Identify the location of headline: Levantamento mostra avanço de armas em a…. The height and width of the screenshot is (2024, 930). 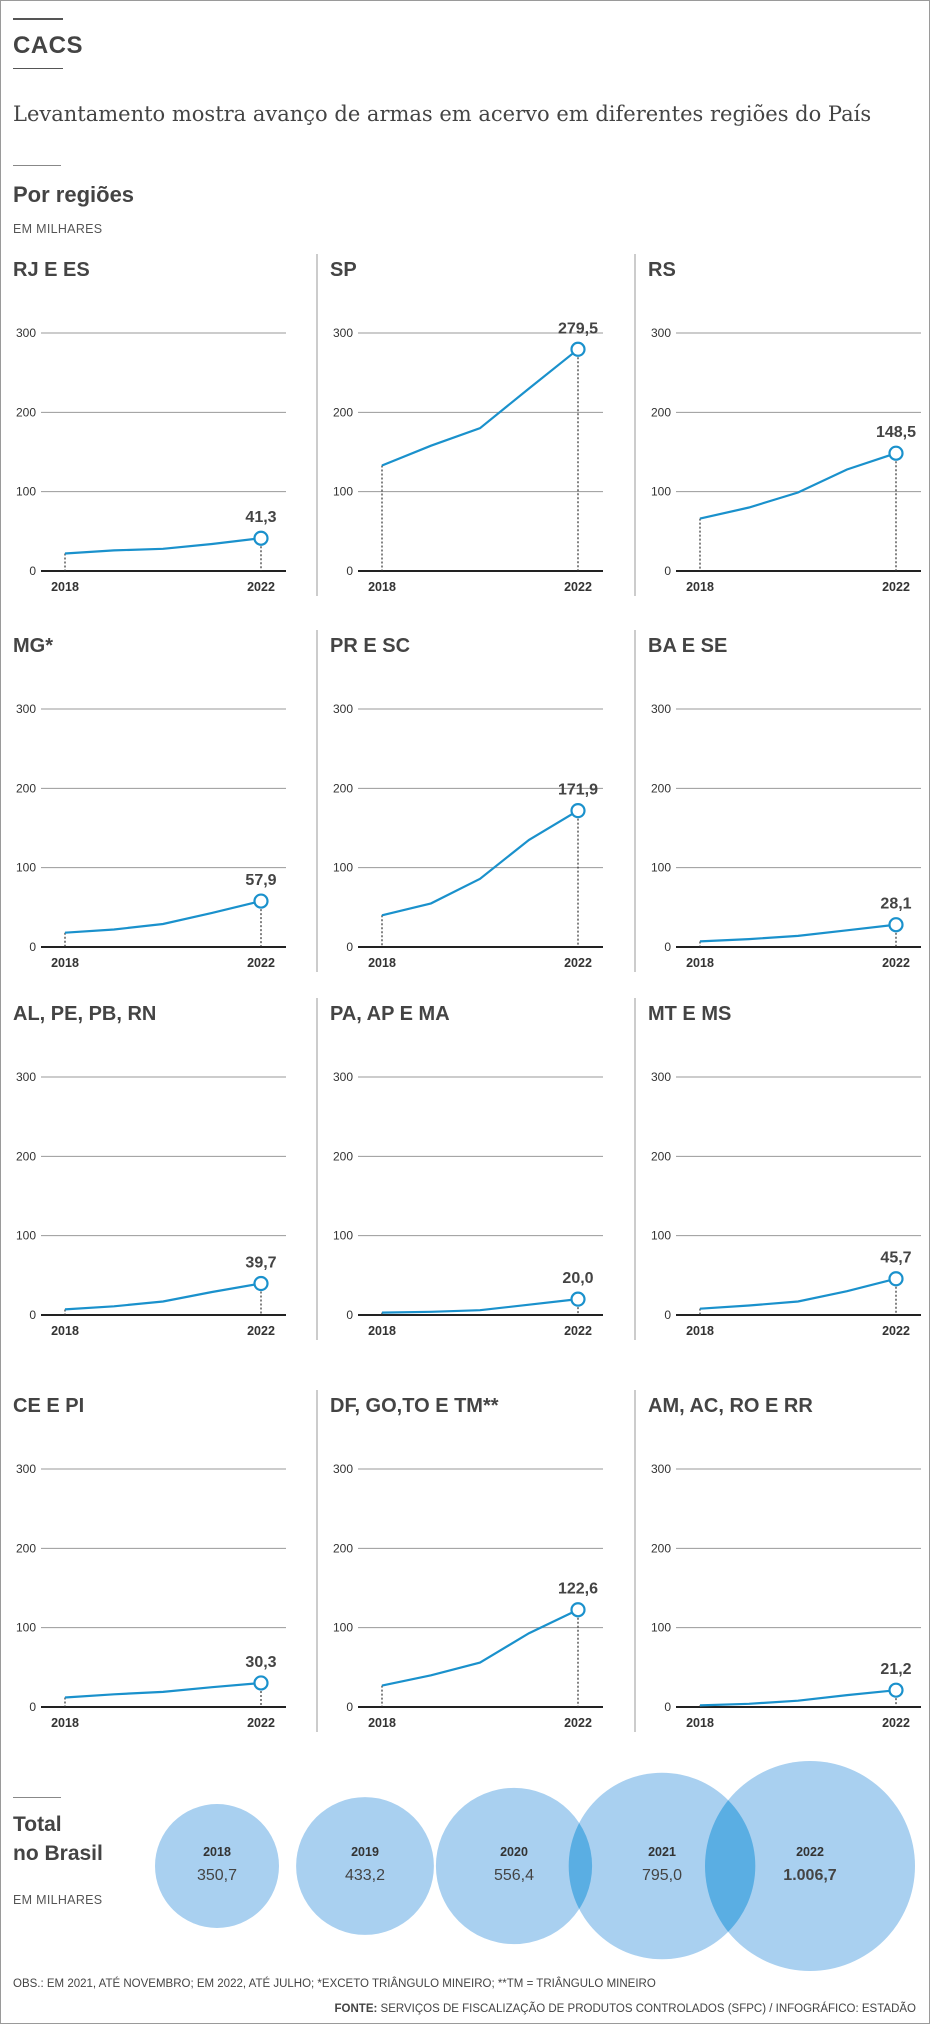
(442, 114).